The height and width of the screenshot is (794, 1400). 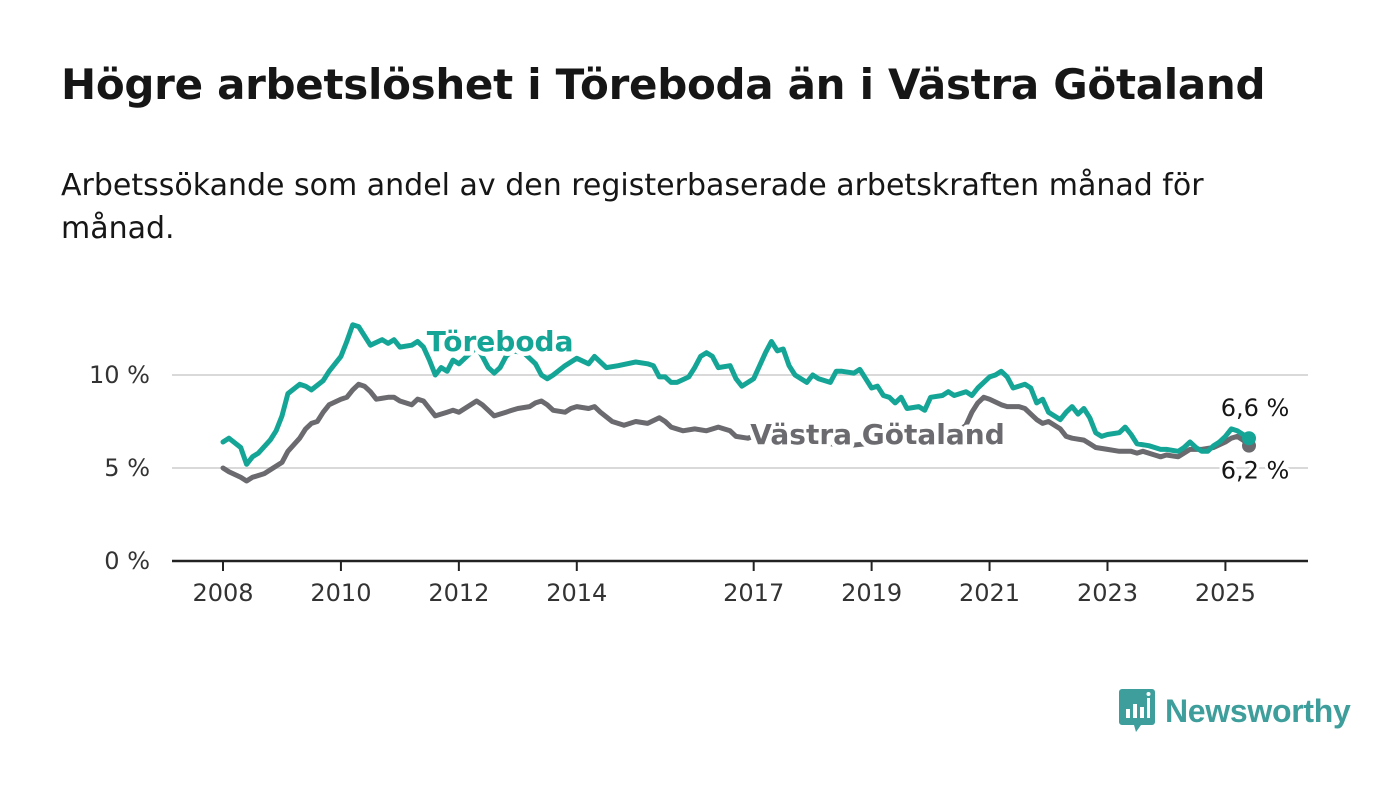 I want to click on end-value-label-t-reboda: 6,6 %, so click(x=1255, y=408).